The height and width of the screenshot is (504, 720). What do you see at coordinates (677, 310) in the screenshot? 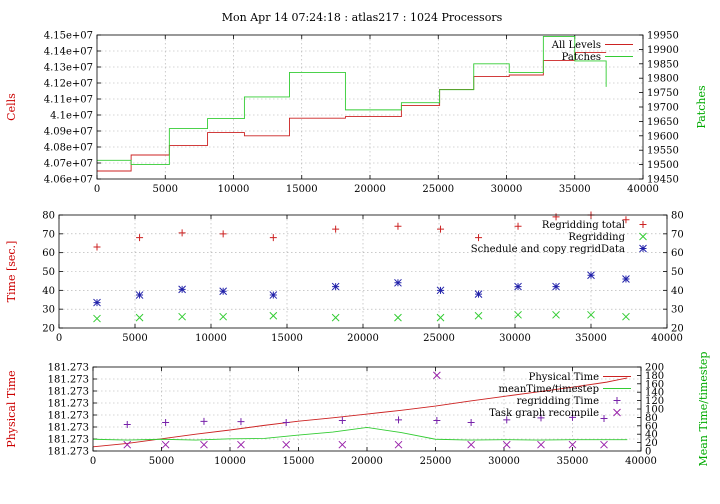
I see `y2-tick-label: 30` at bounding box center [677, 310].